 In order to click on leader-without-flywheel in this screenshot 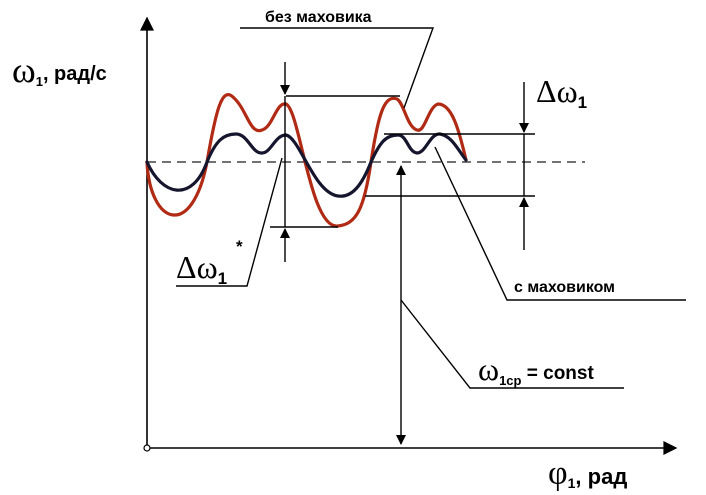, I will do `click(337, 68)`.